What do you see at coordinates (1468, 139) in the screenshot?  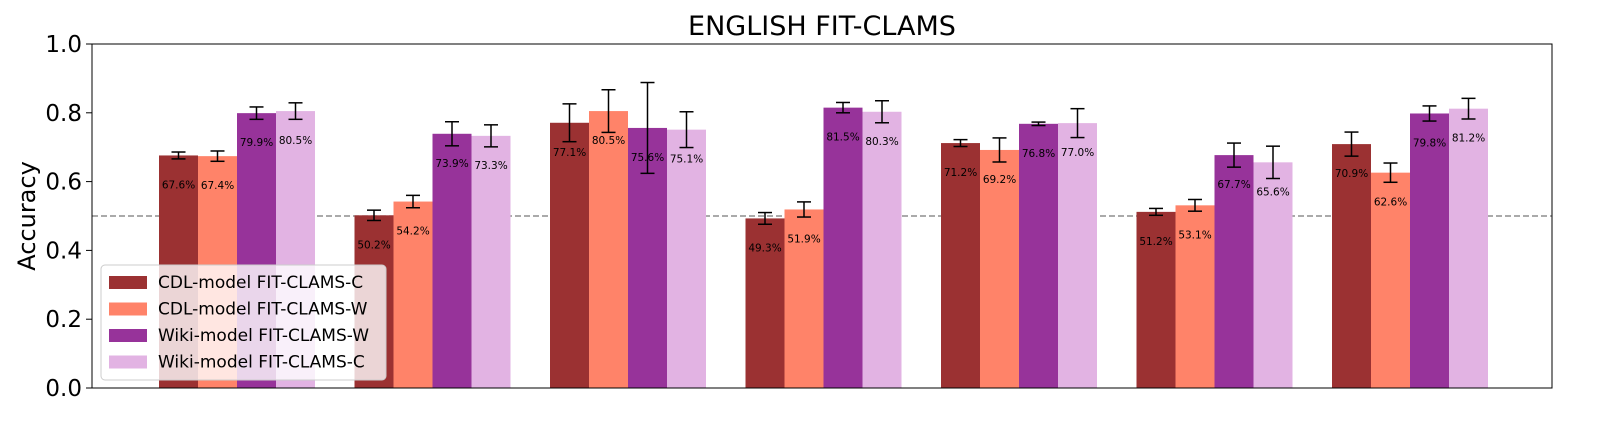 I see `value-label: 81.2%` at bounding box center [1468, 139].